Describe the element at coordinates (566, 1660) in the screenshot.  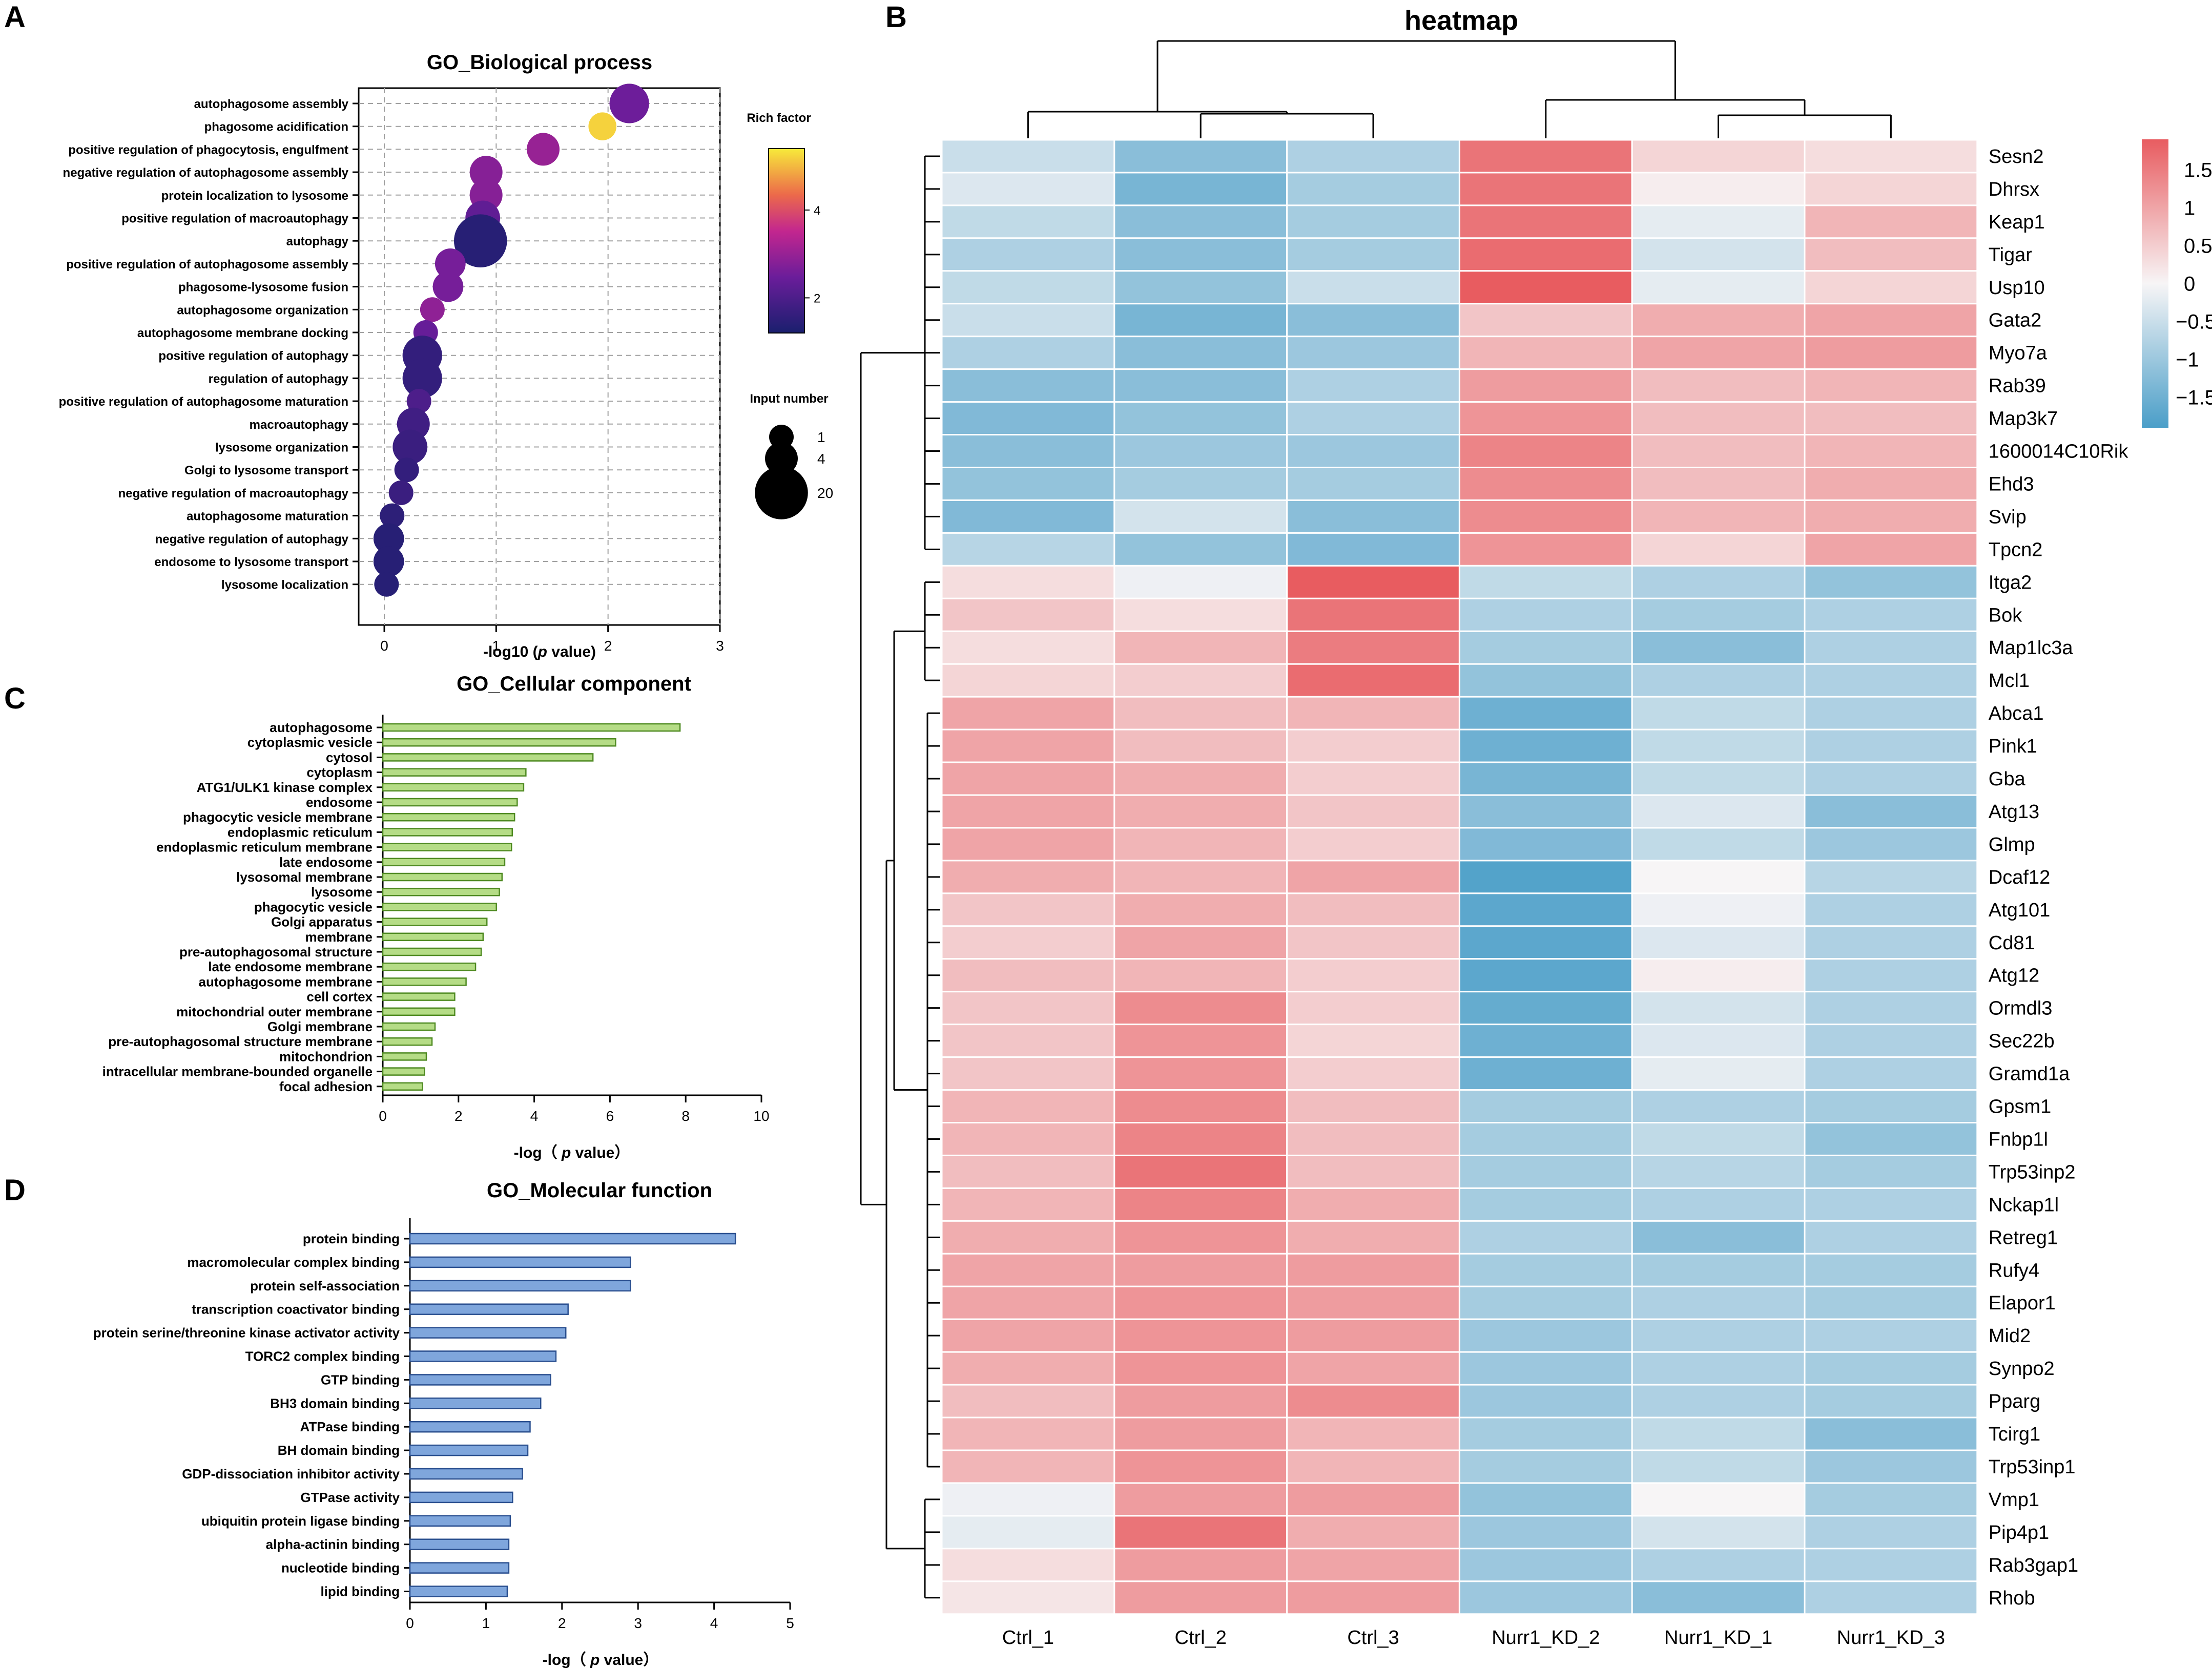
I see `mf-xlabel-prefix: -log（` at that location.